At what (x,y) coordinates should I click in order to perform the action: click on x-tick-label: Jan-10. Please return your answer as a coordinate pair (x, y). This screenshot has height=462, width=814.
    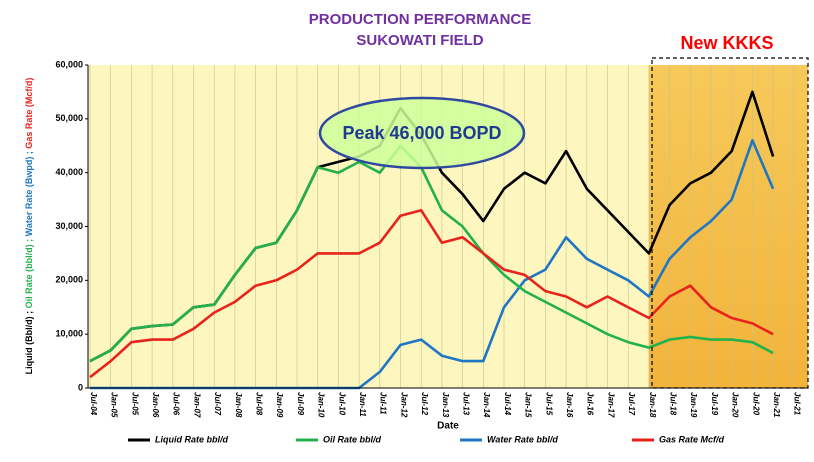
    Looking at the image, I should click on (321, 405).